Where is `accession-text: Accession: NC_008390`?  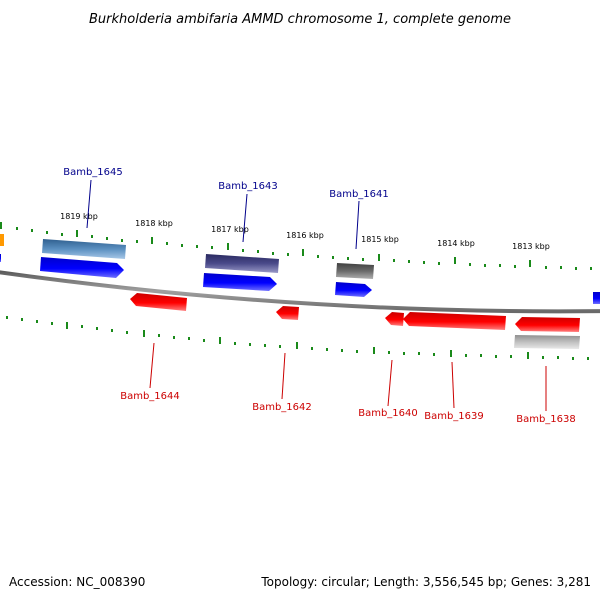
accession-text: Accession: NC_008390 is located at coordinates (77, 582).